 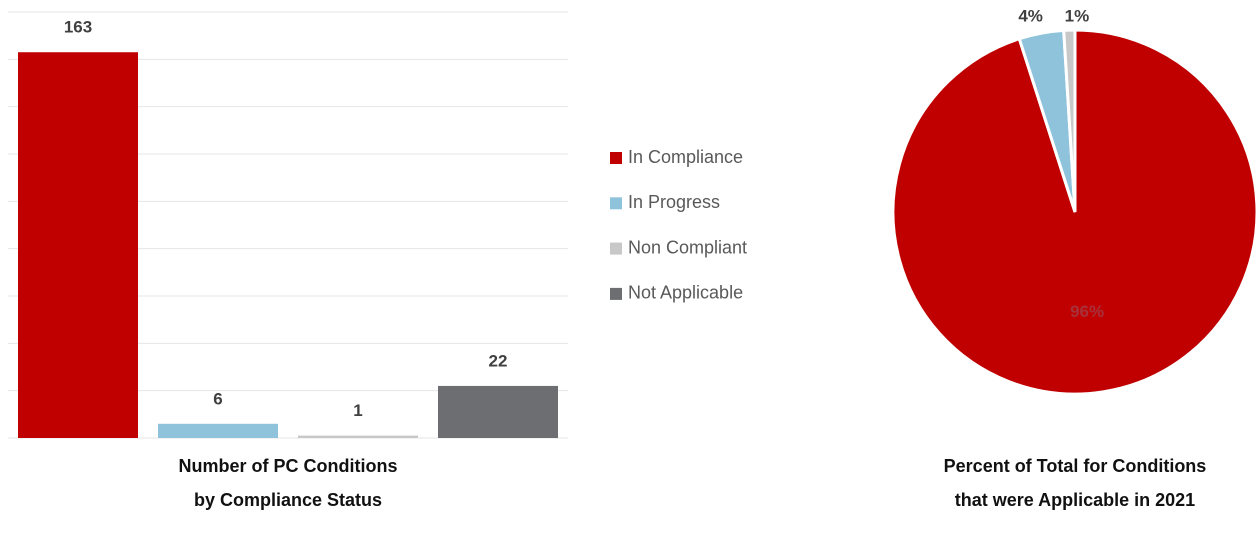 I want to click on value-label: 22, so click(x=498, y=360).